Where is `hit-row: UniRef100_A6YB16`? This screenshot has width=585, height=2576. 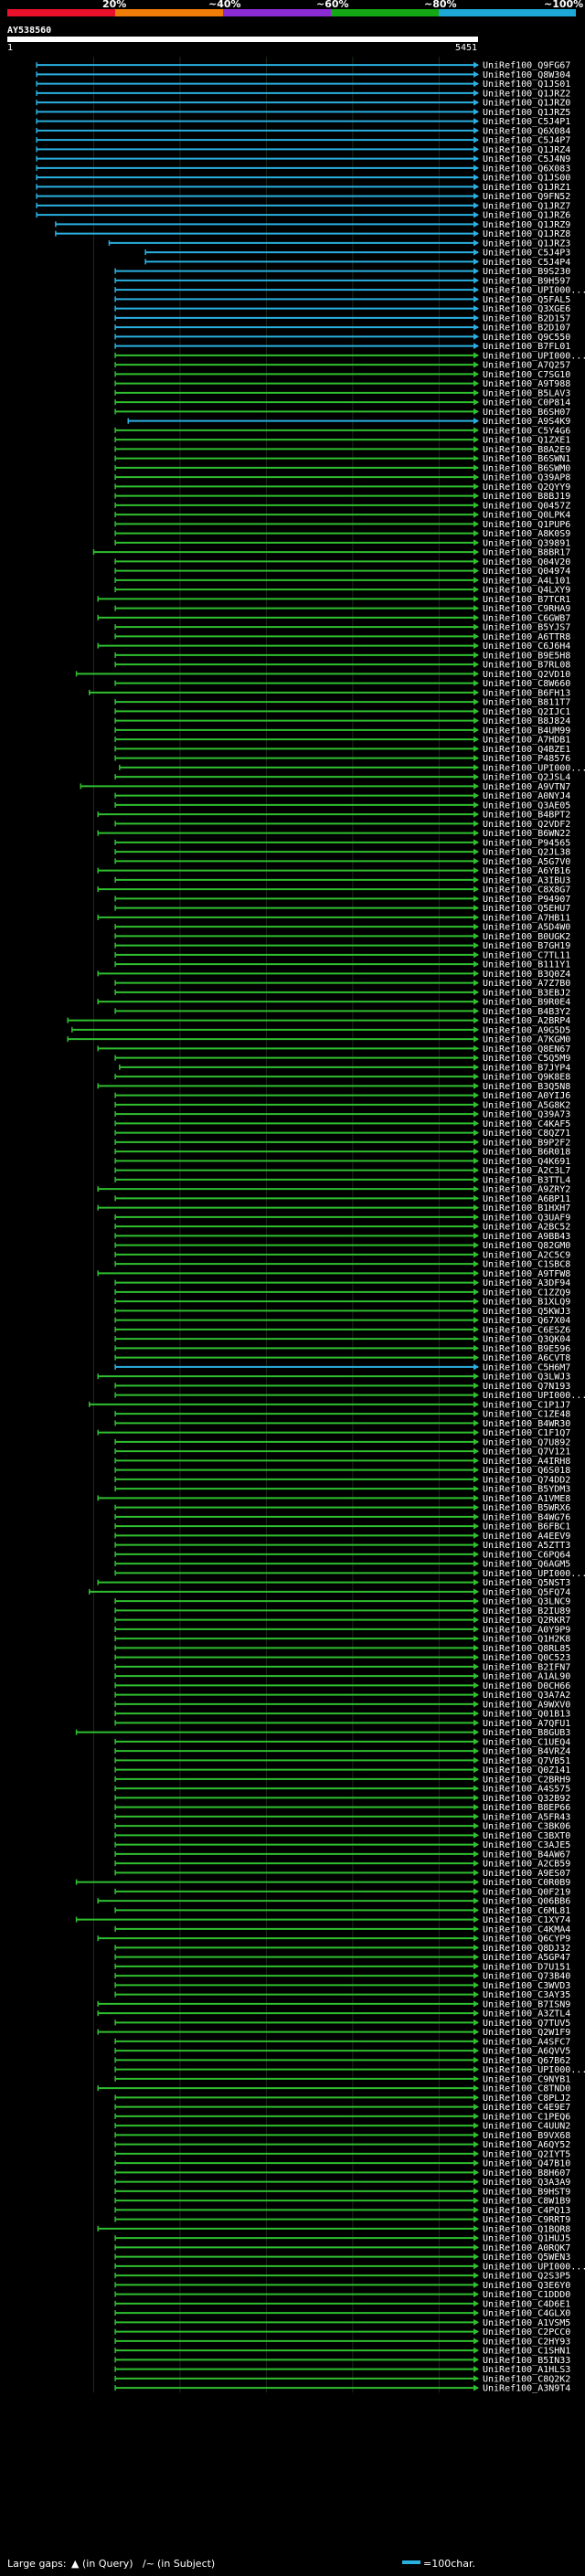 hit-row: UniRef100_A6YB16 is located at coordinates (333, 871).